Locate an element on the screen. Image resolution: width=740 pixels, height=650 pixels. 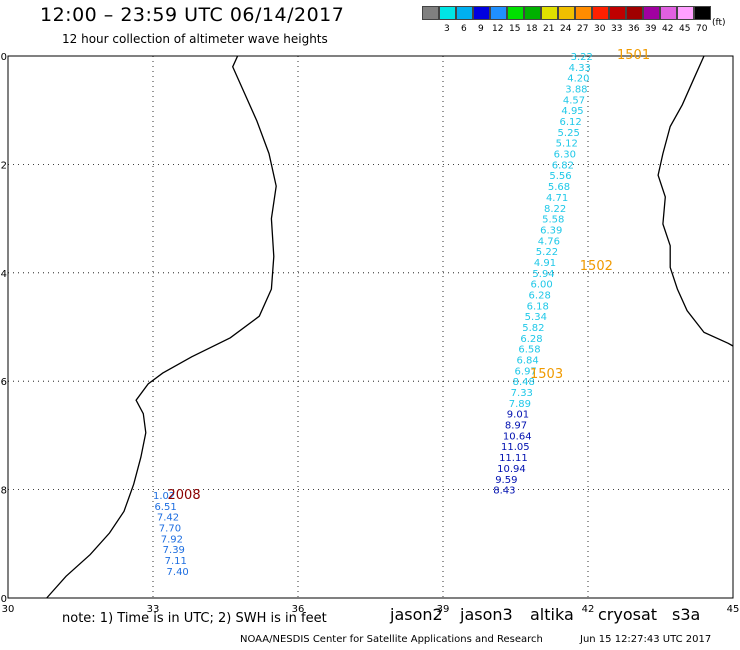
wave-height-value: 6.18 is located at coordinates (538, 306).